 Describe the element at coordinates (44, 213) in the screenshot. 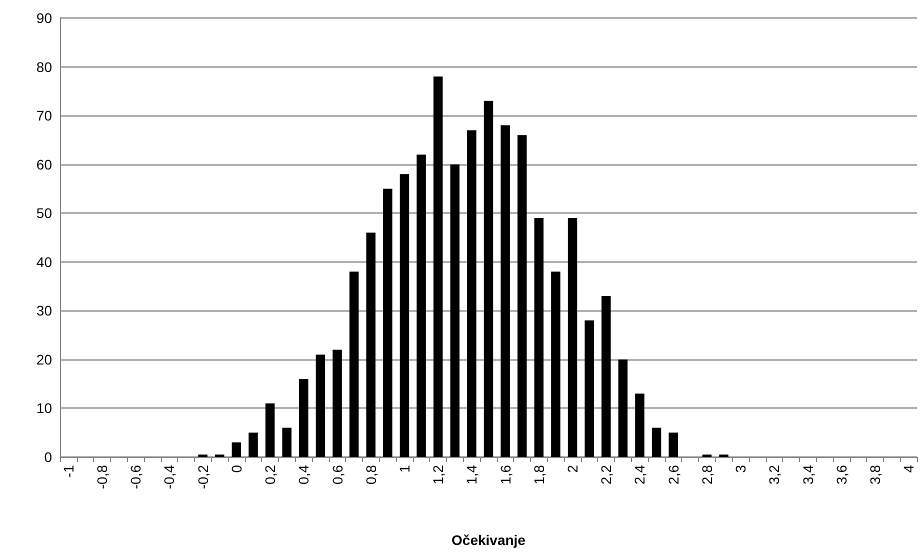

I see `y-tick-label: 50` at that location.